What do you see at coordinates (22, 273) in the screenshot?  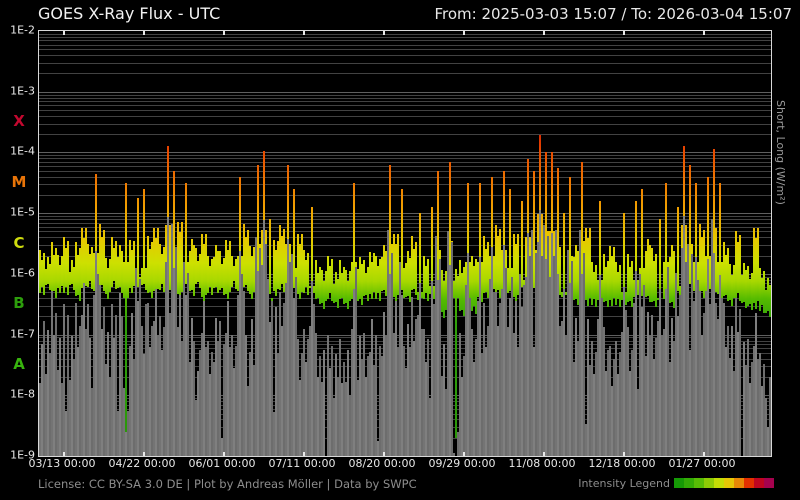 I see `y-tick-label: 1E-6` at bounding box center [22, 273].